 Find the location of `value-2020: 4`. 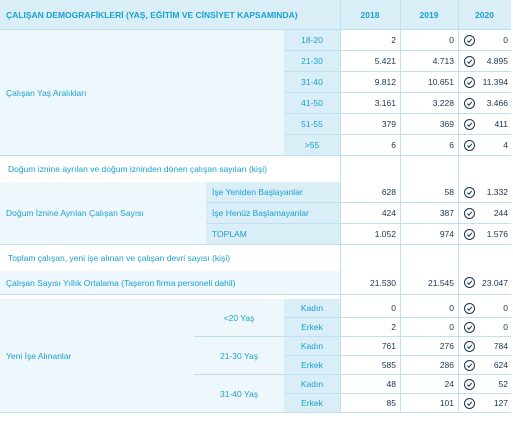

value-2020: 4 is located at coordinates (505, 145).